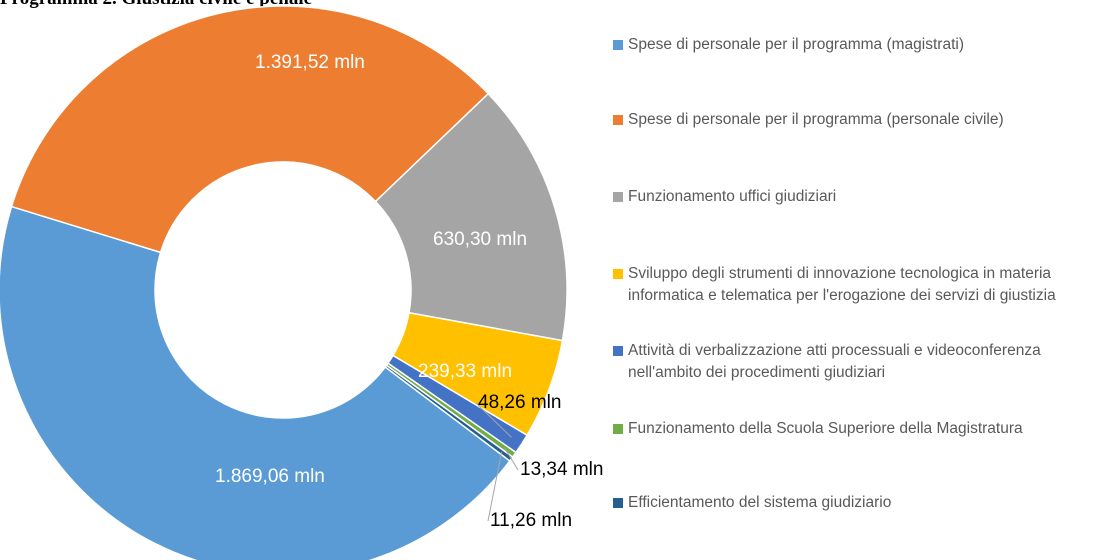  I want to click on data-label: 13,34 mln, so click(561, 469).